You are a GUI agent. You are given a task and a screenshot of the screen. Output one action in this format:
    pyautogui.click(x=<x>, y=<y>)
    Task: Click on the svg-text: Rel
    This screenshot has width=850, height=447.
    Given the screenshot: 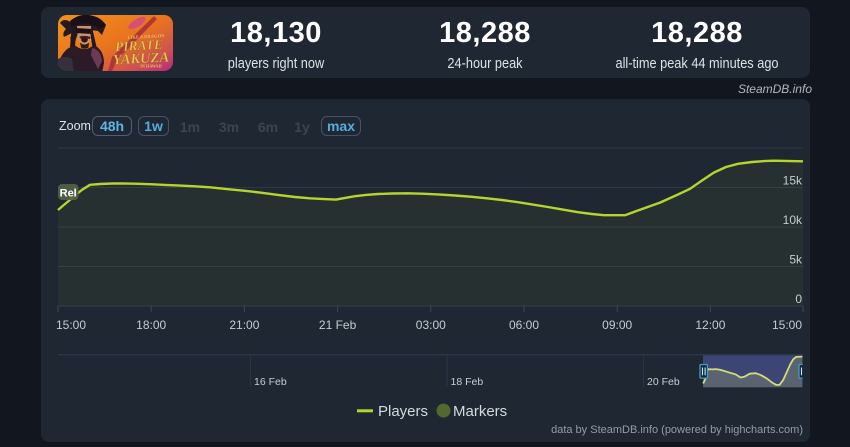 What is the action you would take?
    pyautogui.click(x=68, y=194)
    